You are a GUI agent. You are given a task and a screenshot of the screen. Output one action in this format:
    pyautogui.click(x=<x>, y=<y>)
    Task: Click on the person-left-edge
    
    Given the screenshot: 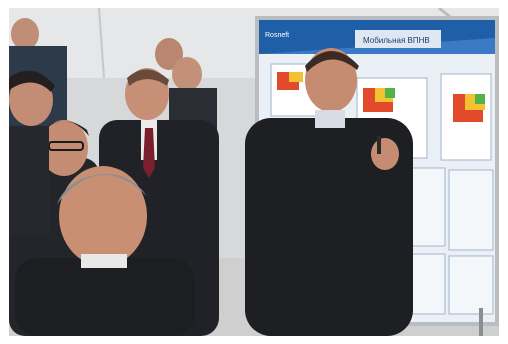 What is the action you would take?
    pyautogui.click(x=32, y=153)
    